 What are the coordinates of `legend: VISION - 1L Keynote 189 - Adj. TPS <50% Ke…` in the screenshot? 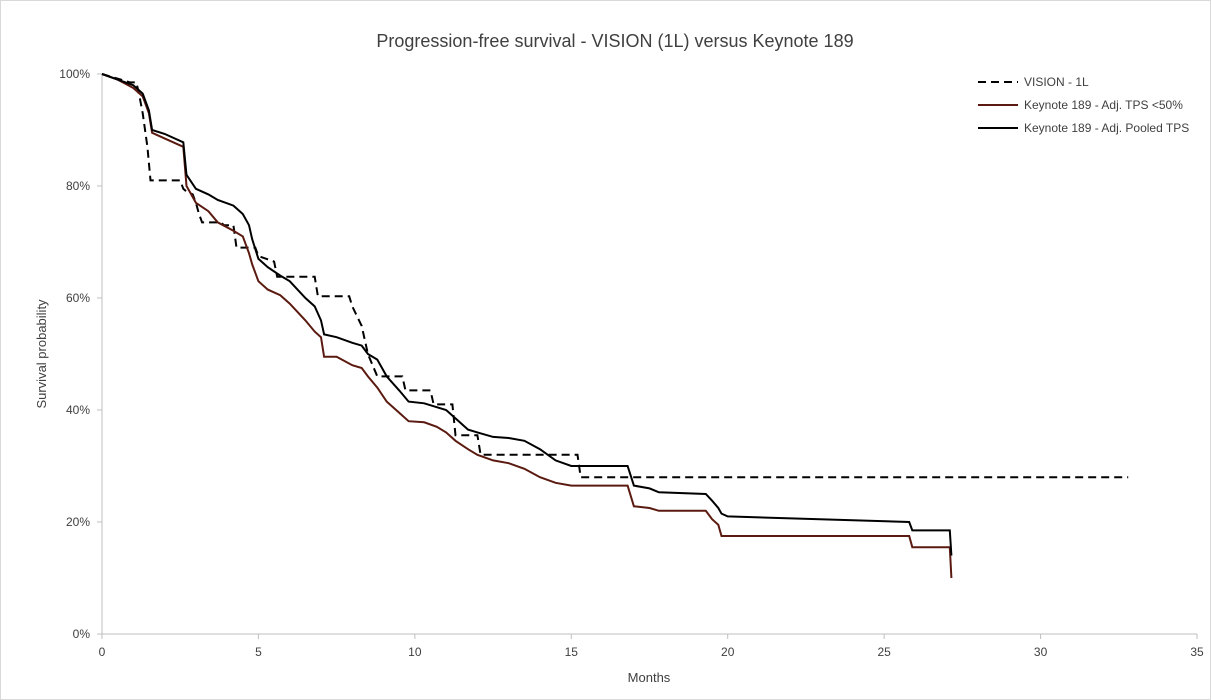 It's located at (1083, 105).